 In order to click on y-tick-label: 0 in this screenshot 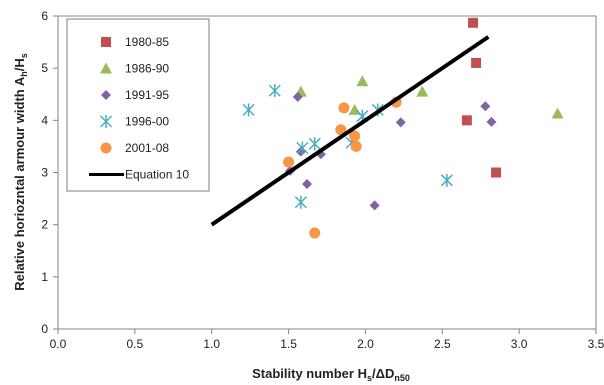, I will do `click(44, 329)`.